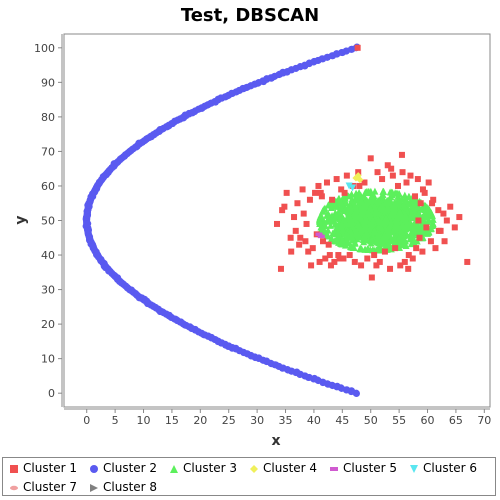 This screenshot has height=500, width=500. Describe the element at coordinates (48, 359) in the screenshot. I see `y-tick-label: 10` at that location.